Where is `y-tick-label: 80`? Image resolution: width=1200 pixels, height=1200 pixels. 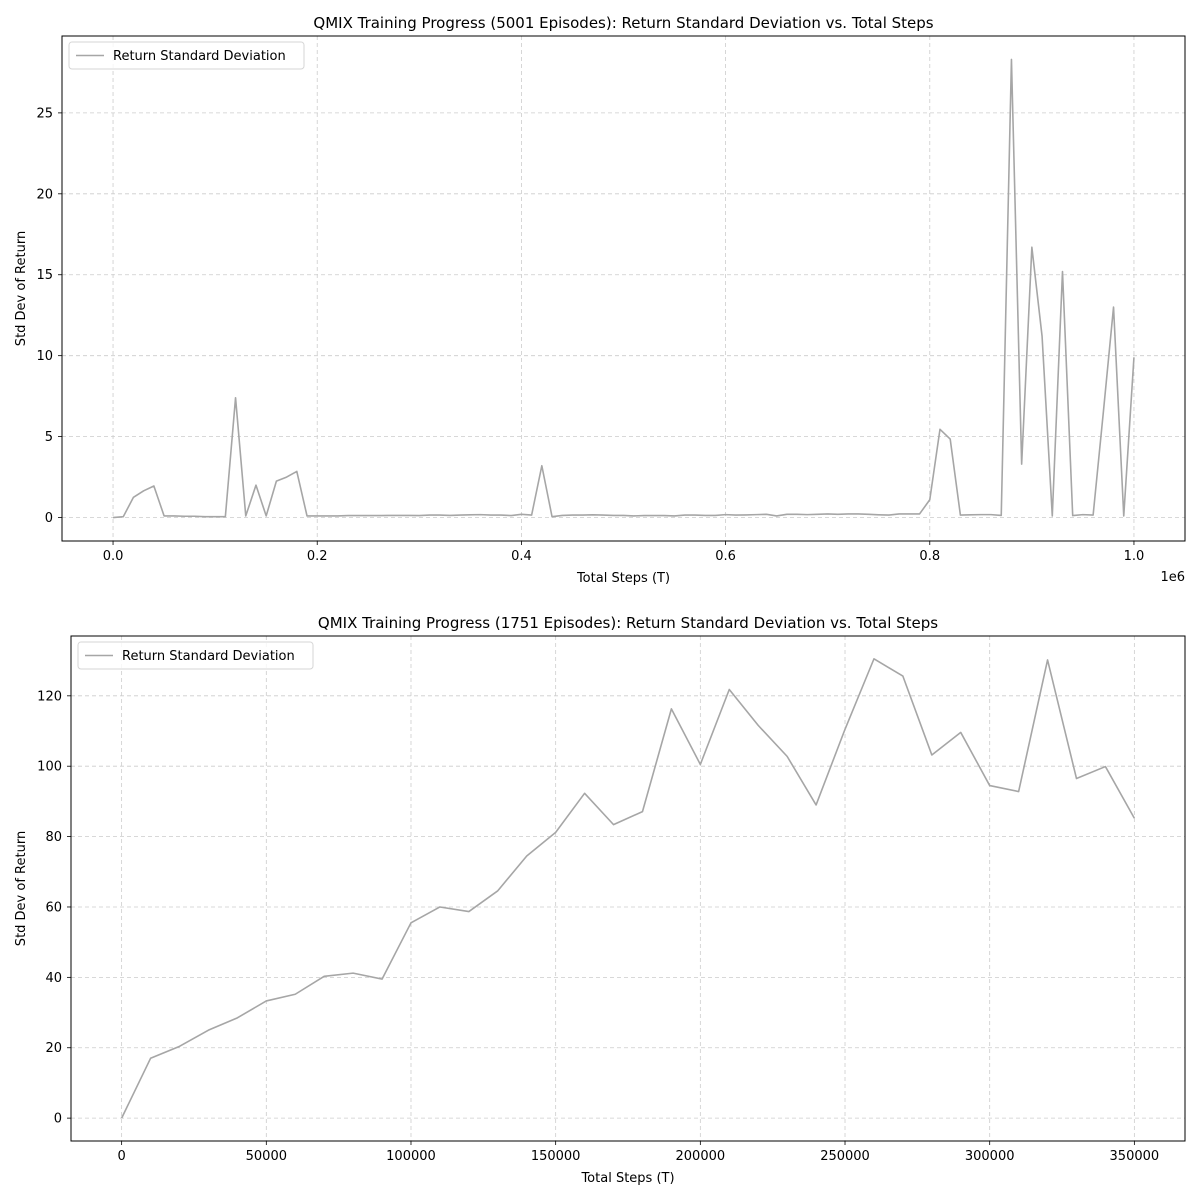
y-tick-label: 80 is located at coordinates (53, 837).